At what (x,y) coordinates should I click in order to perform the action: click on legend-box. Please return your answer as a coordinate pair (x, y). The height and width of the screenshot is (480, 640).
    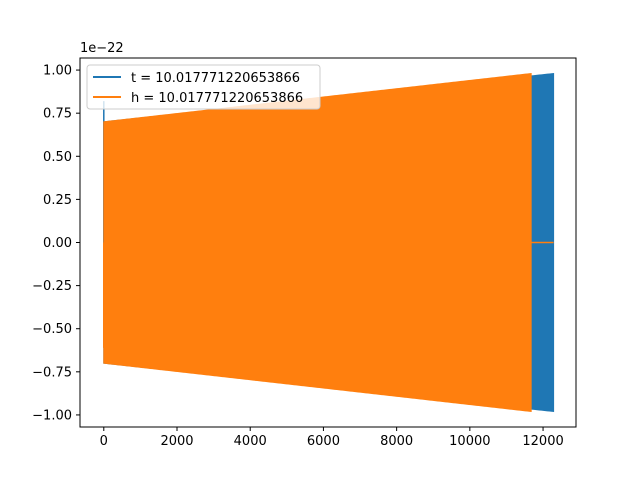
    Looking at the image, I should click on (203, 87).